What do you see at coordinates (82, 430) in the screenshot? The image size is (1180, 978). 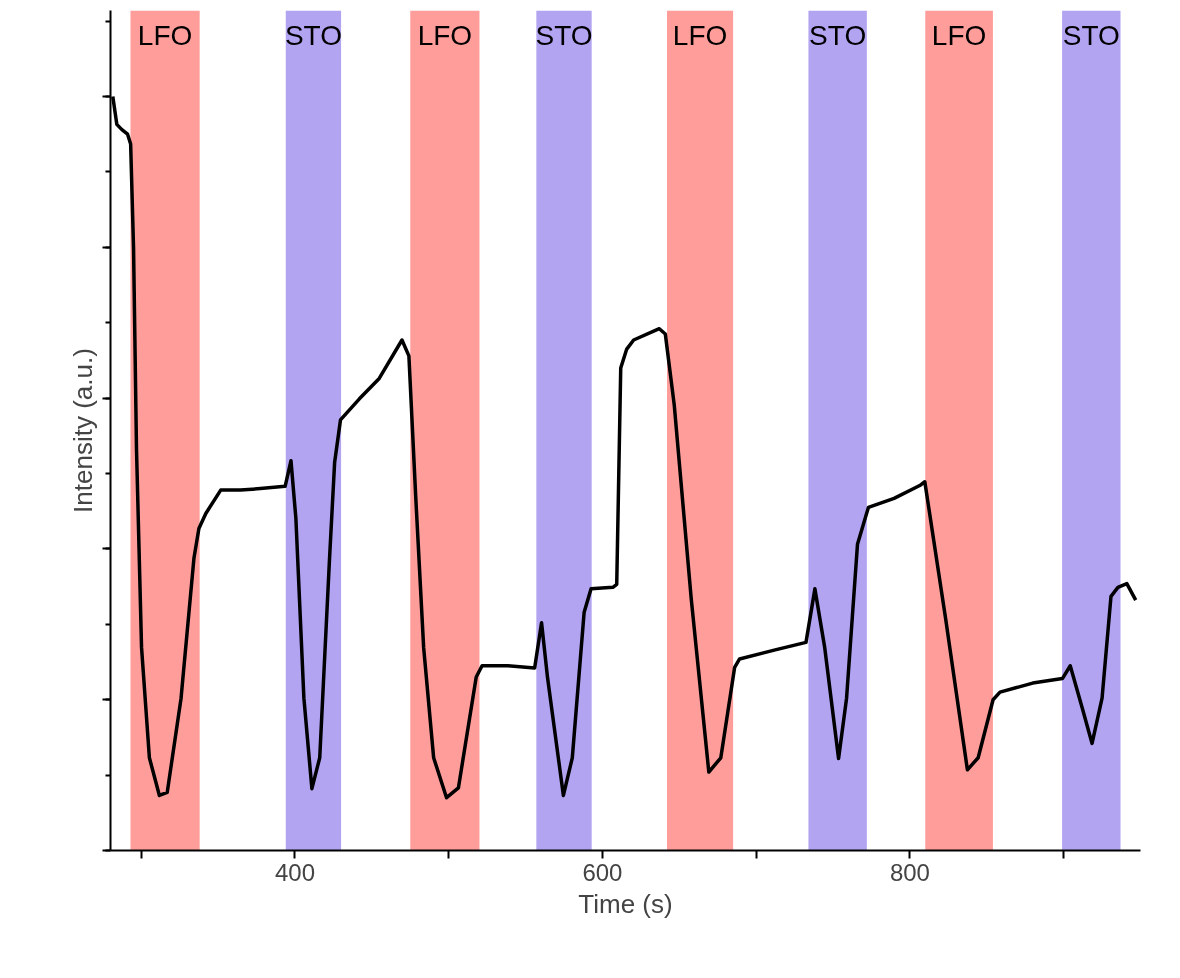 I see `y-axis-title: Intensity (a.u.)` at bounding box center [82, 430].